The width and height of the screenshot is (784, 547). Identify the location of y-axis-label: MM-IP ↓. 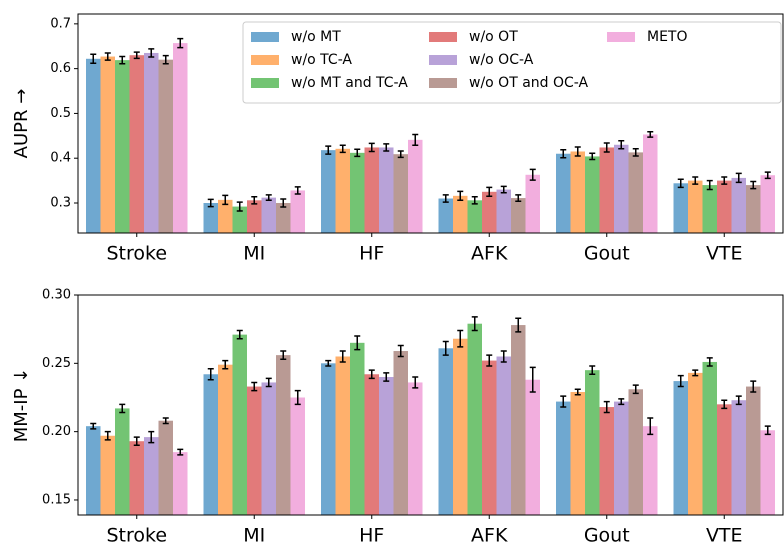
(21, 405).